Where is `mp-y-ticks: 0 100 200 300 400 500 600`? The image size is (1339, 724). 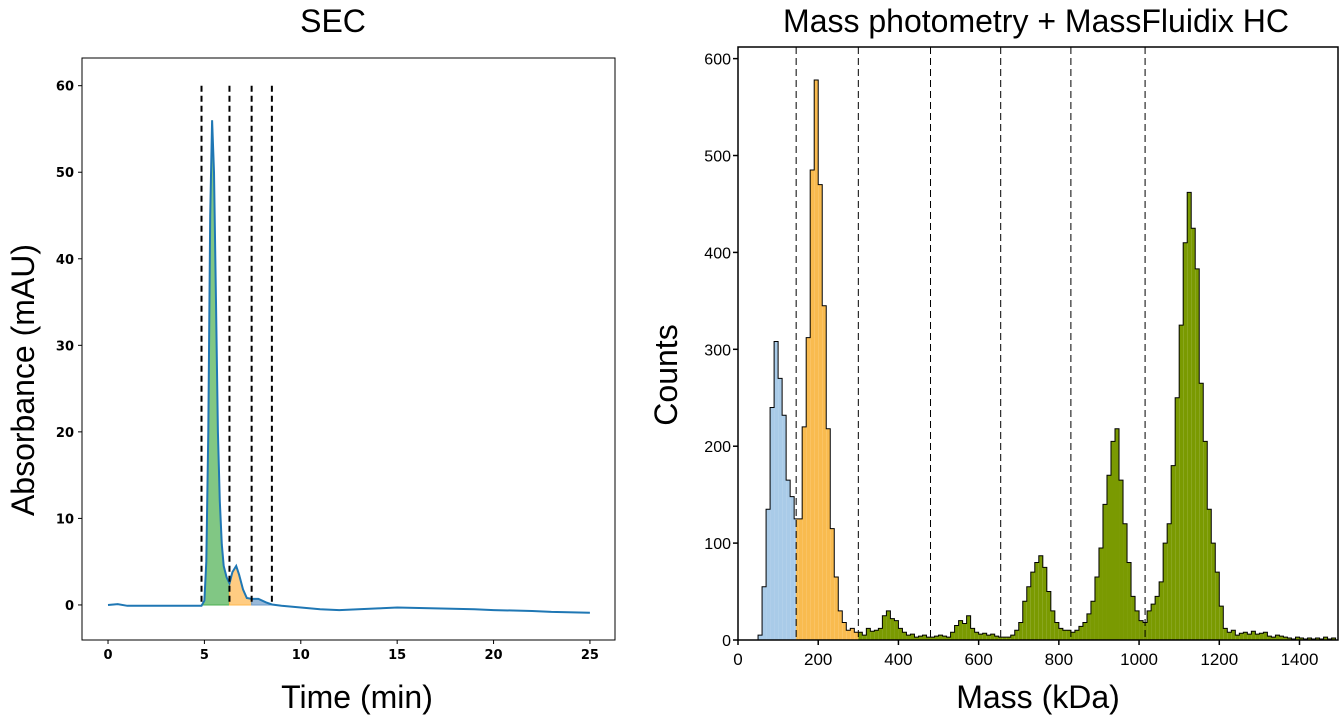
mp-y-ticks: 0 100 200 300 400 500 600 is located at coordinates (721, 351).